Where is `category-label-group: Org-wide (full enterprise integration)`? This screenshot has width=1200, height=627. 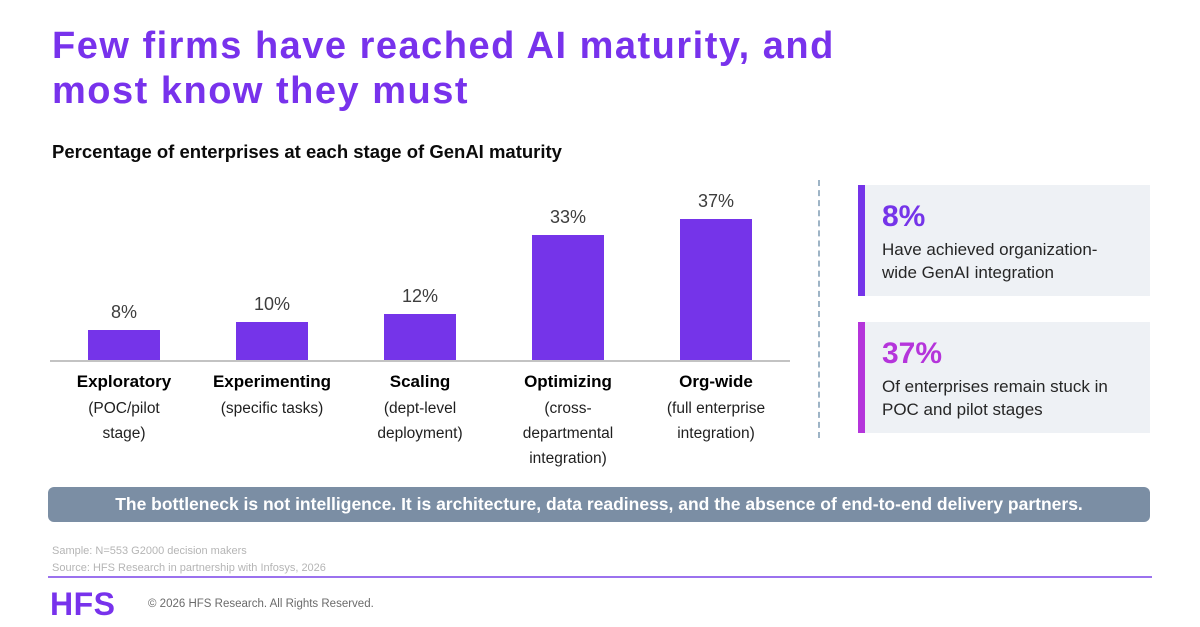
category-label-group: Org-wide (full enterprise integration) is located at coordinates (716, 421).